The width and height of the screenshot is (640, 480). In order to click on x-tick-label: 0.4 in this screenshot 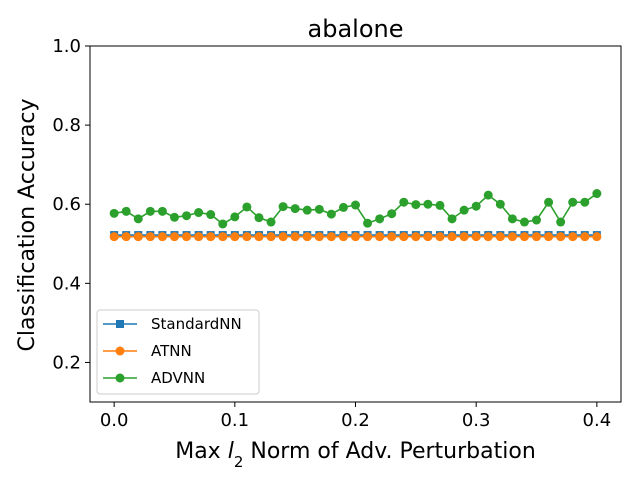, I will do `click(597, 420)`.